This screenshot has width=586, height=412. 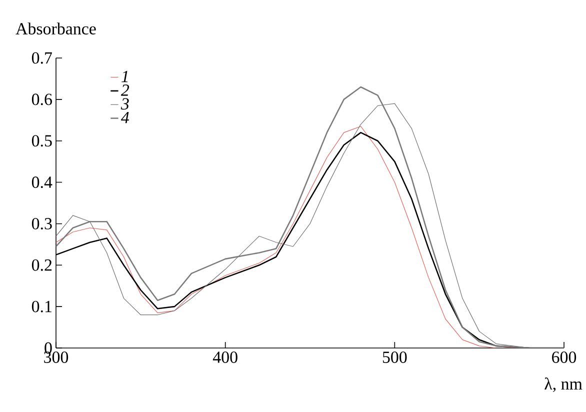 I want to click on y-tick-label: 0.1, so click(x=42, y=306).